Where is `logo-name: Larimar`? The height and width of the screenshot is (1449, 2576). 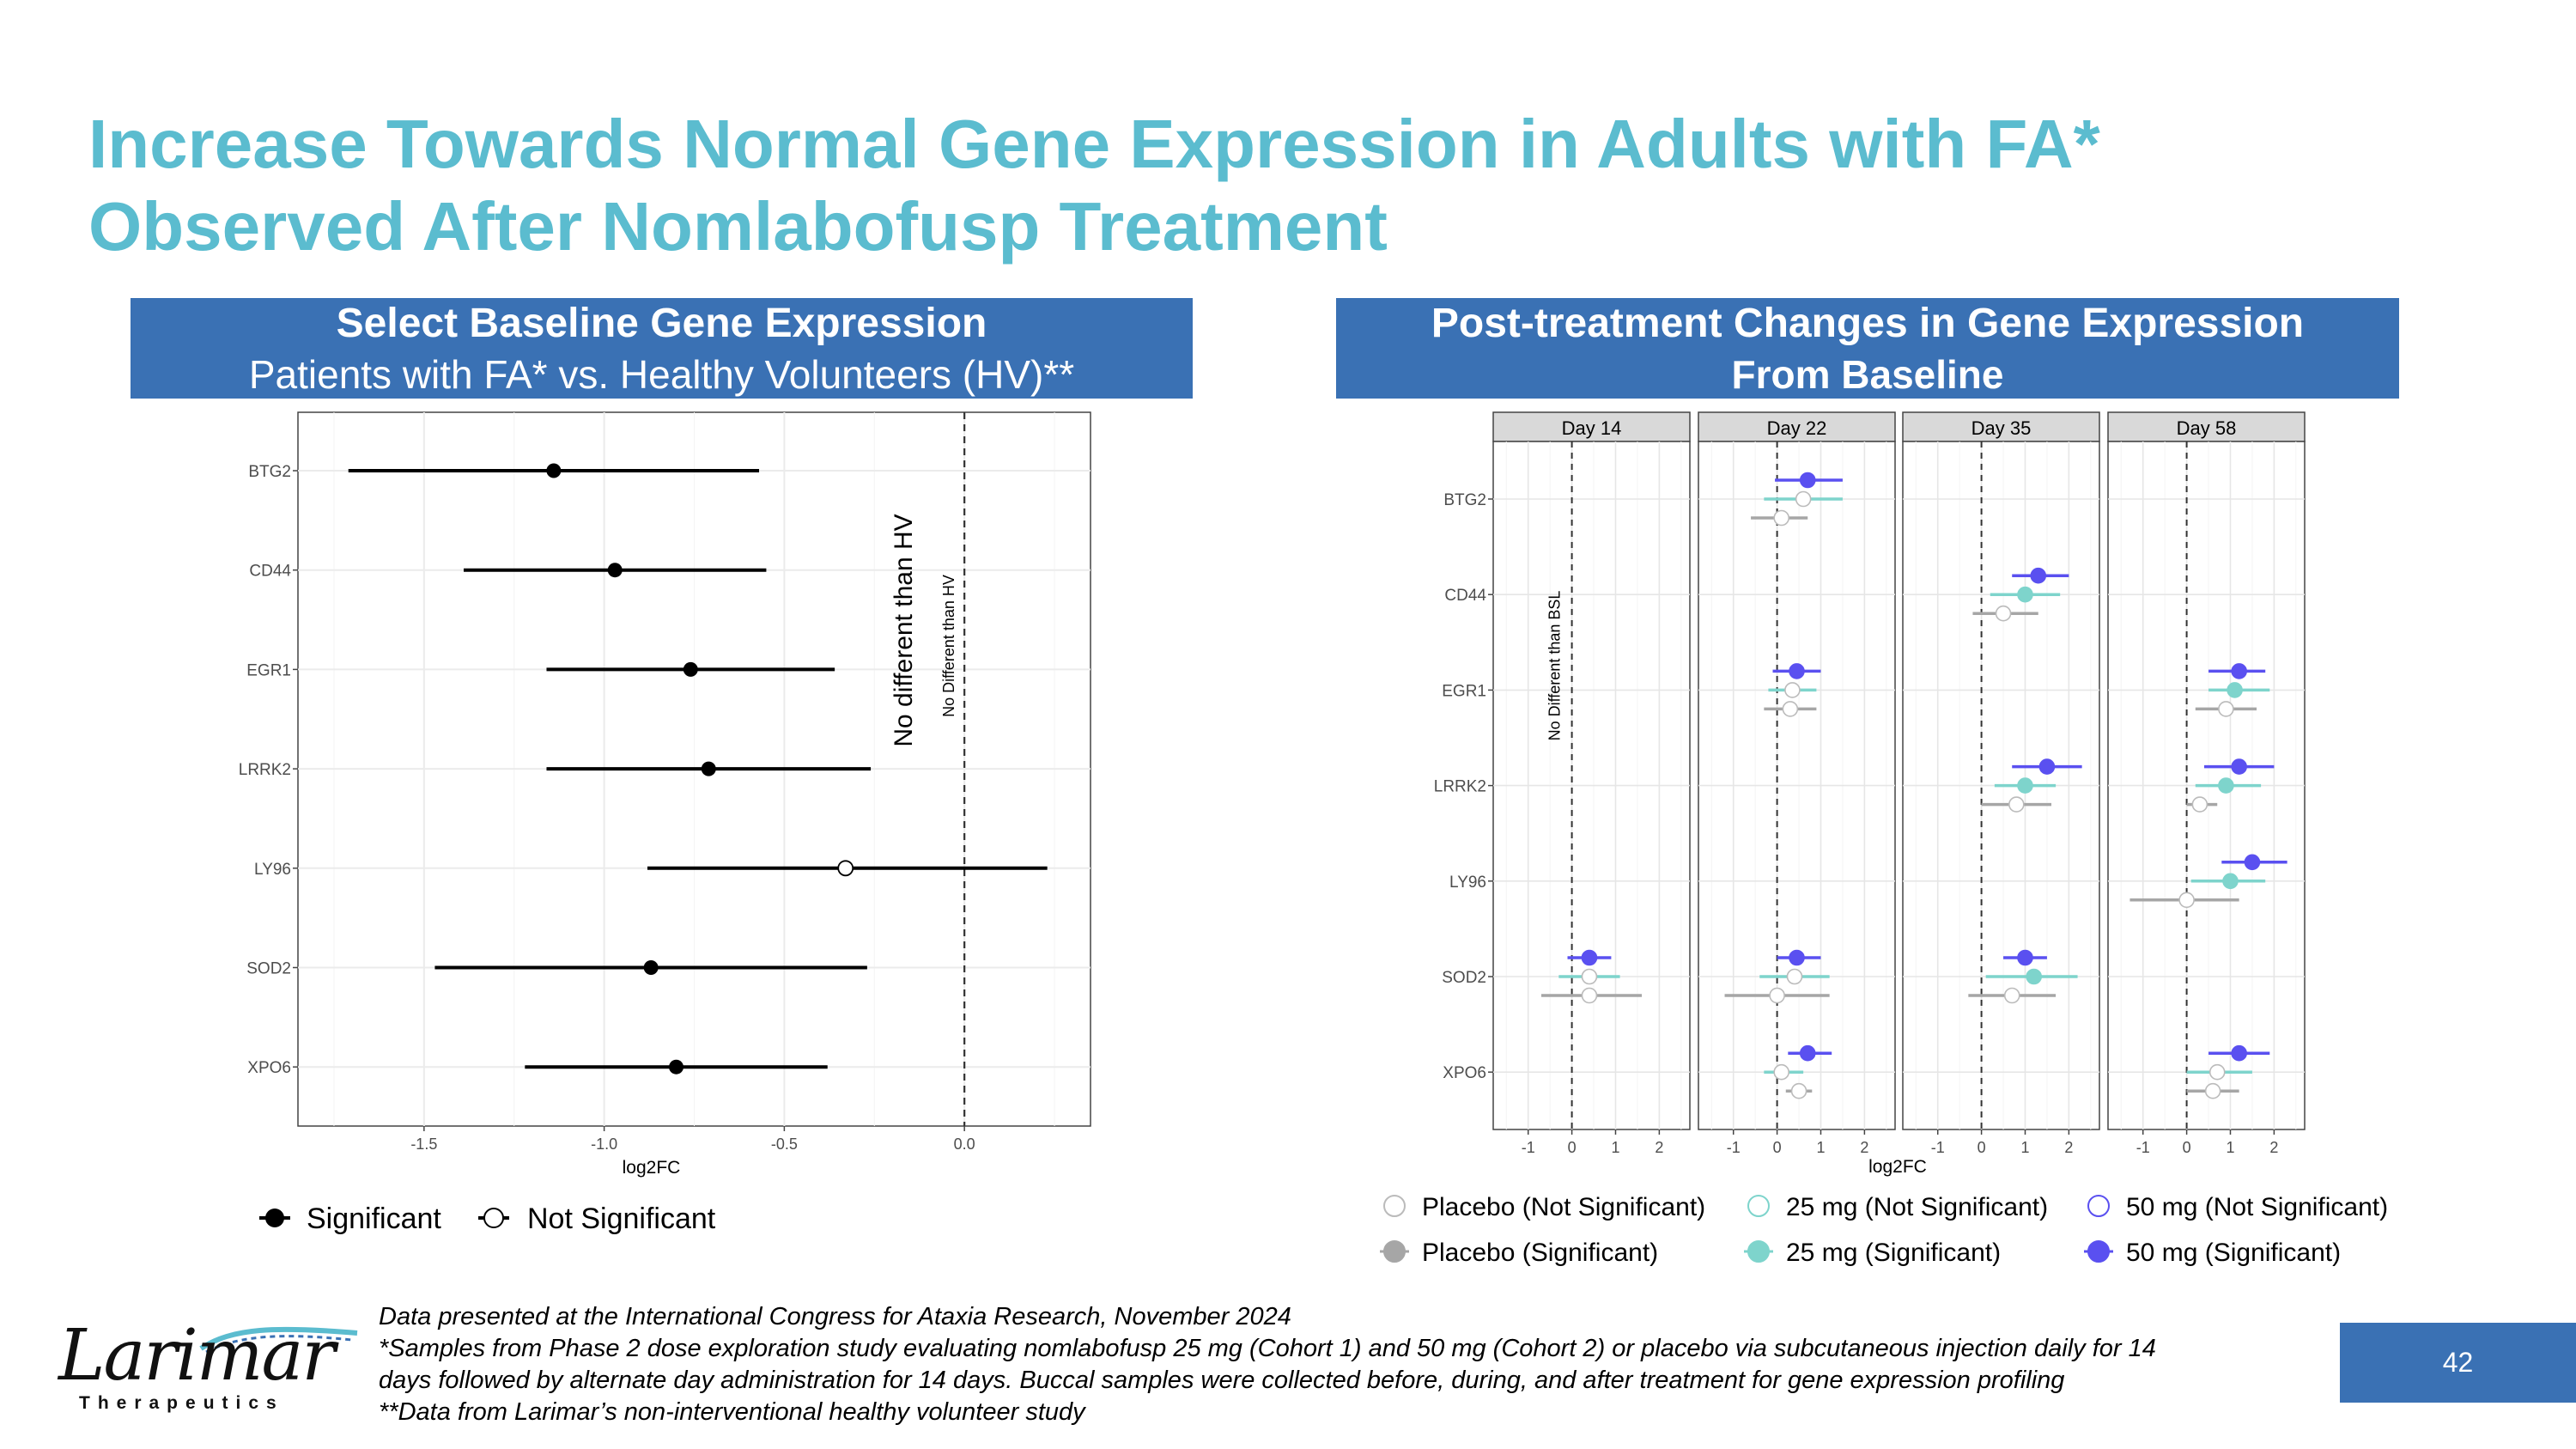 logo-name: Larimar is located at coordinates (197, 1356).